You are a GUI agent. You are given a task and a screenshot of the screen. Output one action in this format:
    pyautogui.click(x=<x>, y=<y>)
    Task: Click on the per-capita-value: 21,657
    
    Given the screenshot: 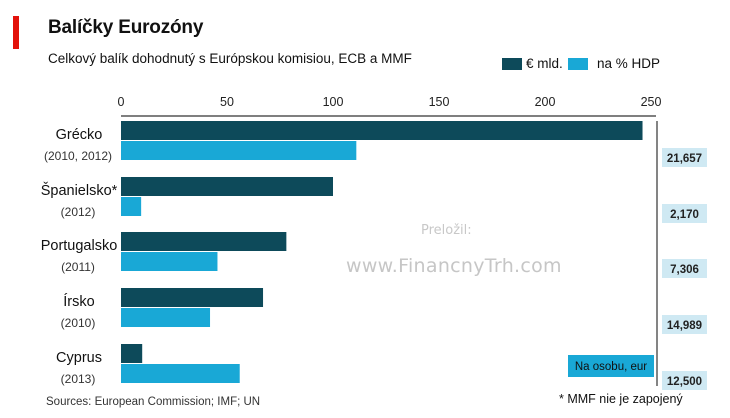 What is the action you would take?
    pyautogui.click(x=684, y=159)
    